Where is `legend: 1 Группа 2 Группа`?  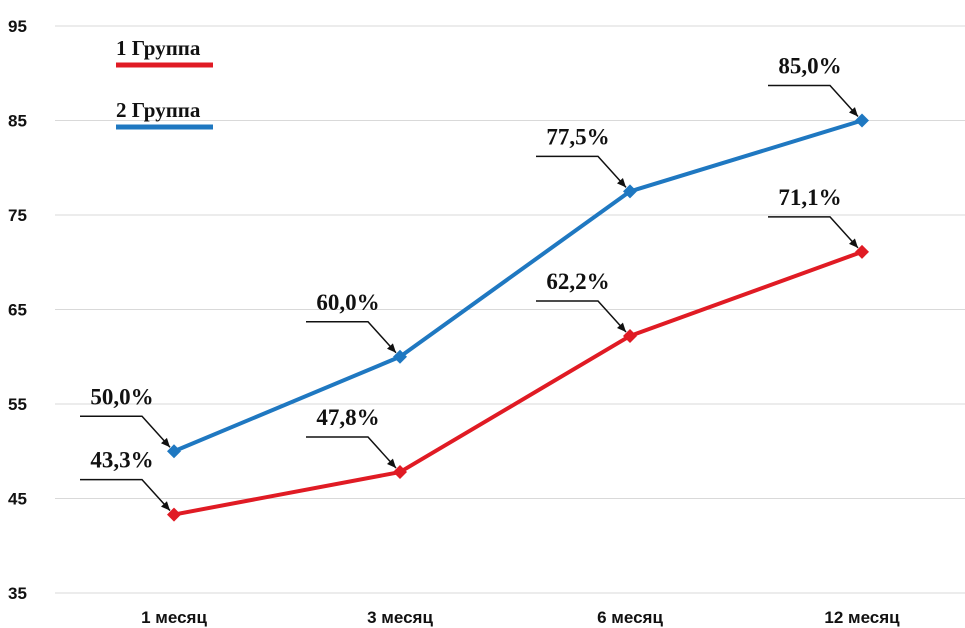
legend: 1 Группа 2 Группа is located at coordinates (164, 83).